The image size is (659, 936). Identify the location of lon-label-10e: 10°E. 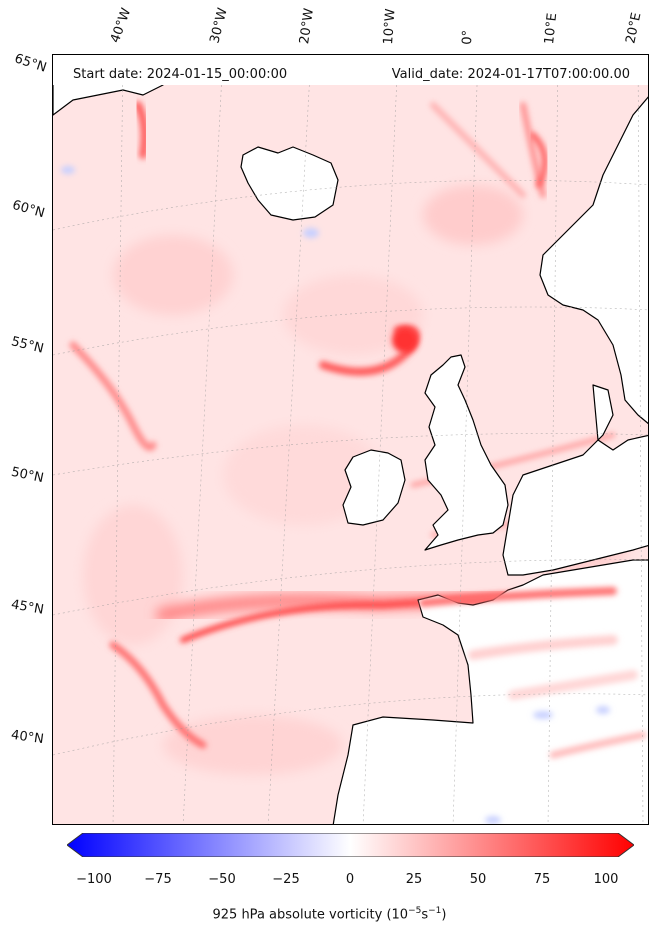
(551, 29).